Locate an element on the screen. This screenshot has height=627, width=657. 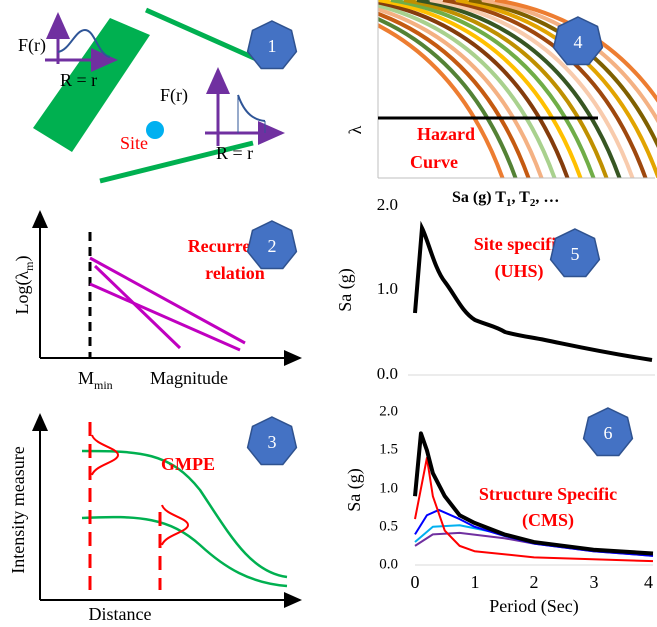
panel-1: Site F(r) R = r F(r) R = r is located at coordinates (151, 95).